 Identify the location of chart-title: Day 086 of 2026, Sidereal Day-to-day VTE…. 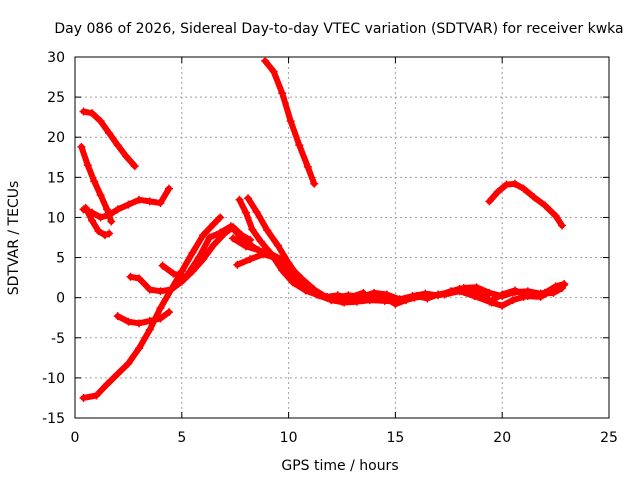
(338, 29).